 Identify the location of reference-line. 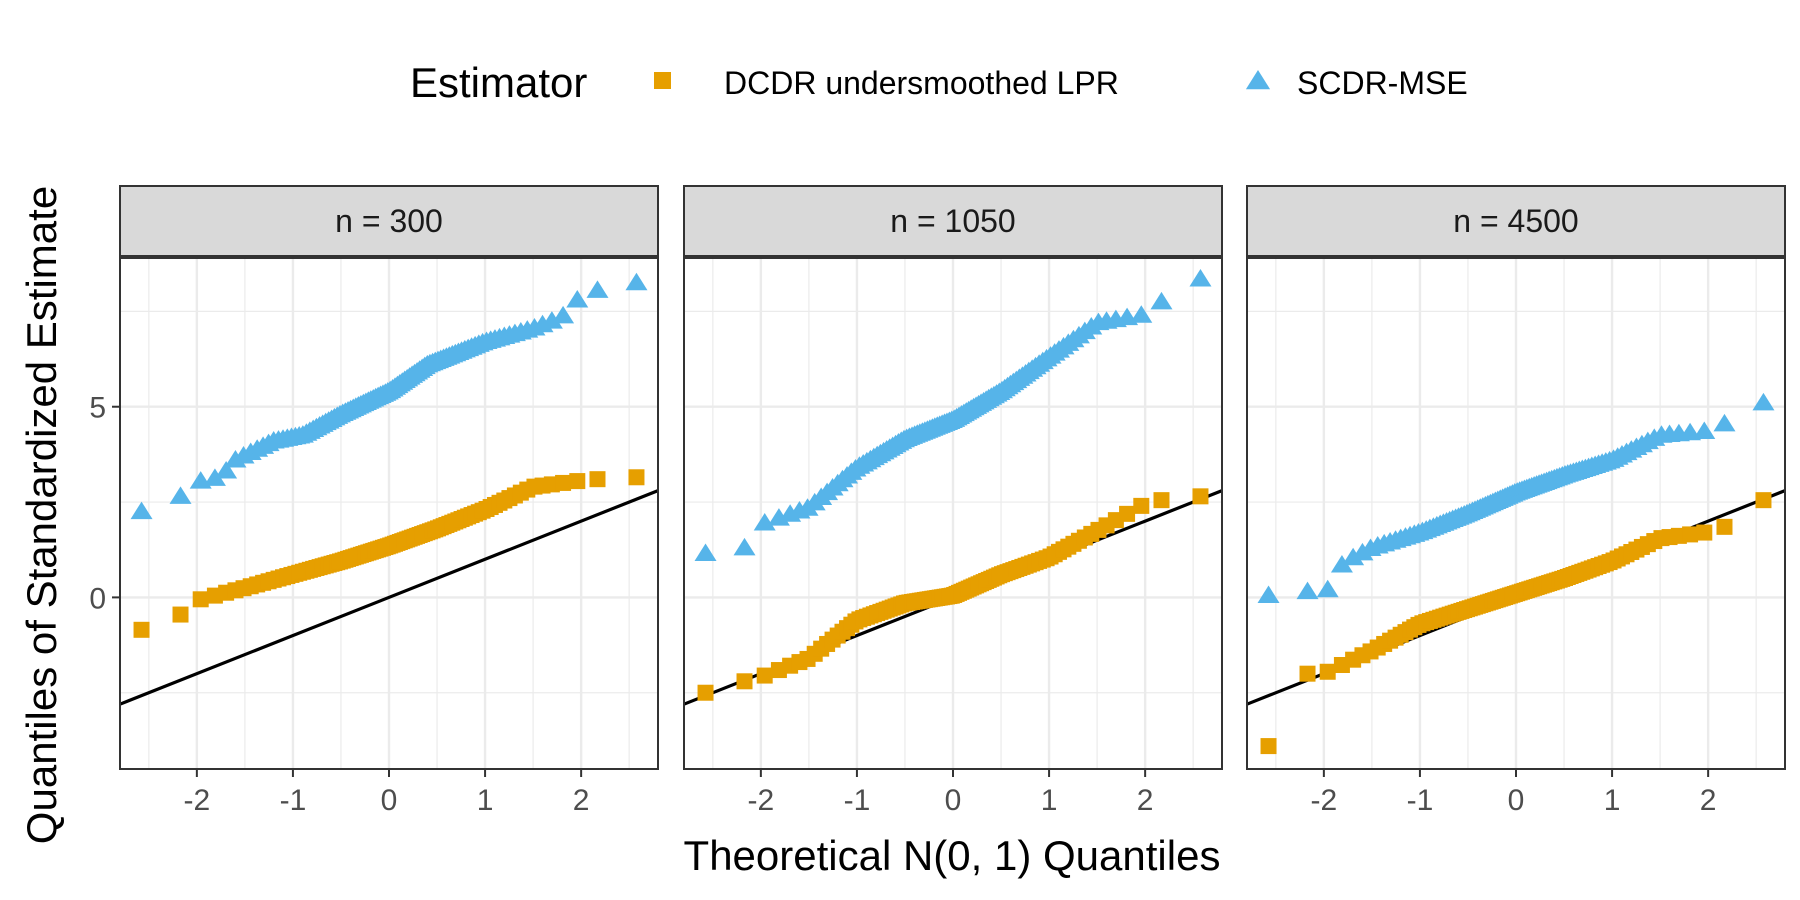
(389, 597).